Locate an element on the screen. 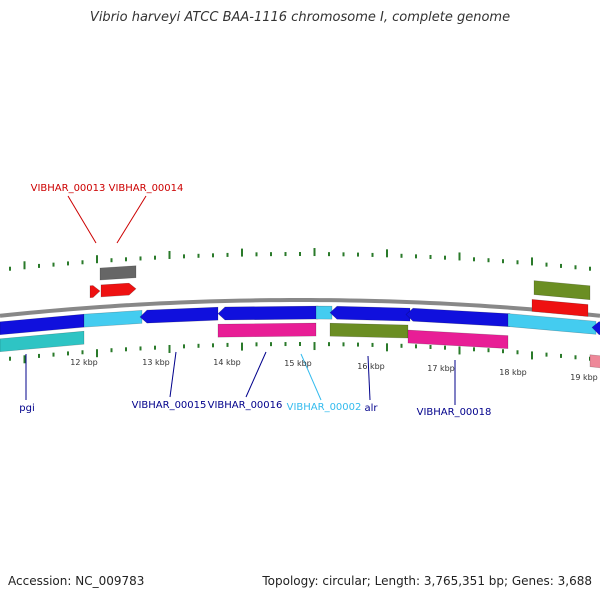 The height and width of the screenshot is (600, 600). gene-label: pgi is located at coordinates (26, 408).